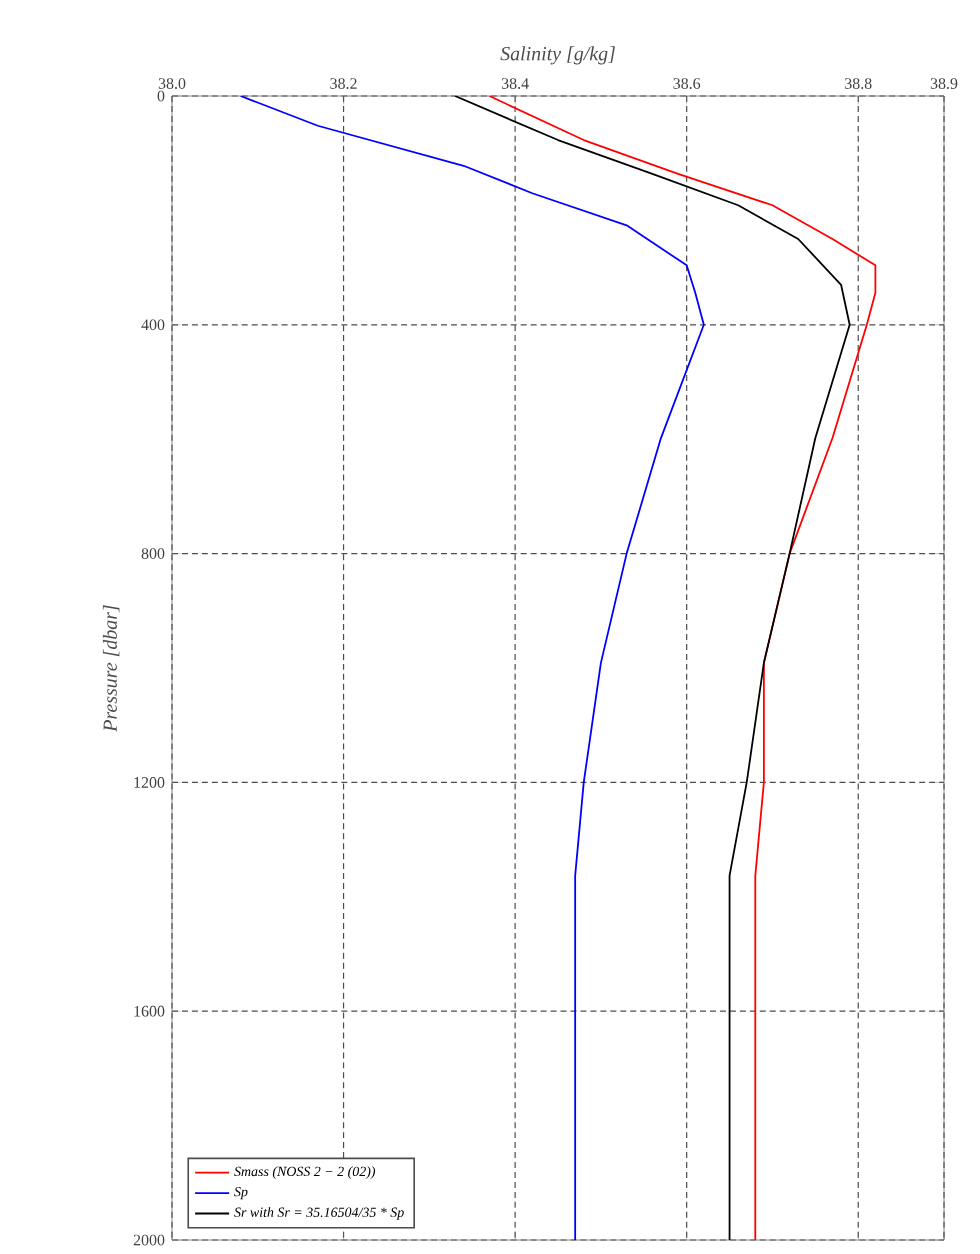 The height and width of the screenshot is (1254, 980). What do you see at coordinates (111, 668) in the screenshot?
I see `y-axis-title: Pressure [dbar]` at bounding box center [111, 668].